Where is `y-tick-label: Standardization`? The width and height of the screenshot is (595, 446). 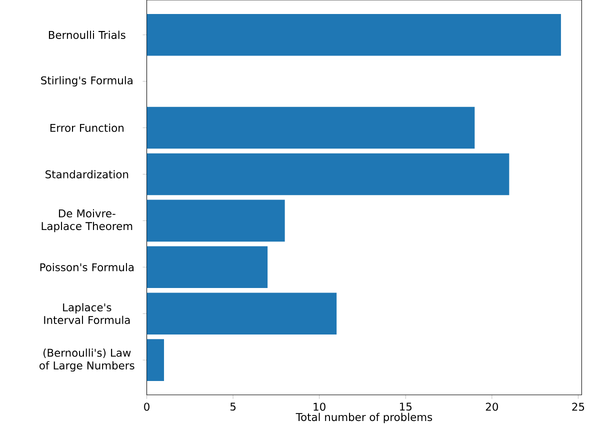 y-tick-label: Standardization is located at coordinates (87, 174).